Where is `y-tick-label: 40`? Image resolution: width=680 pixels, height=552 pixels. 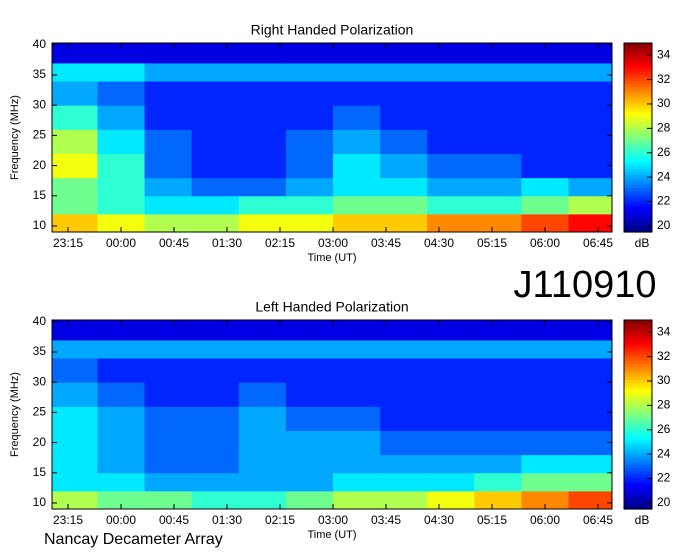 y-tick-label: 40 is located at coordinates (40, 321).